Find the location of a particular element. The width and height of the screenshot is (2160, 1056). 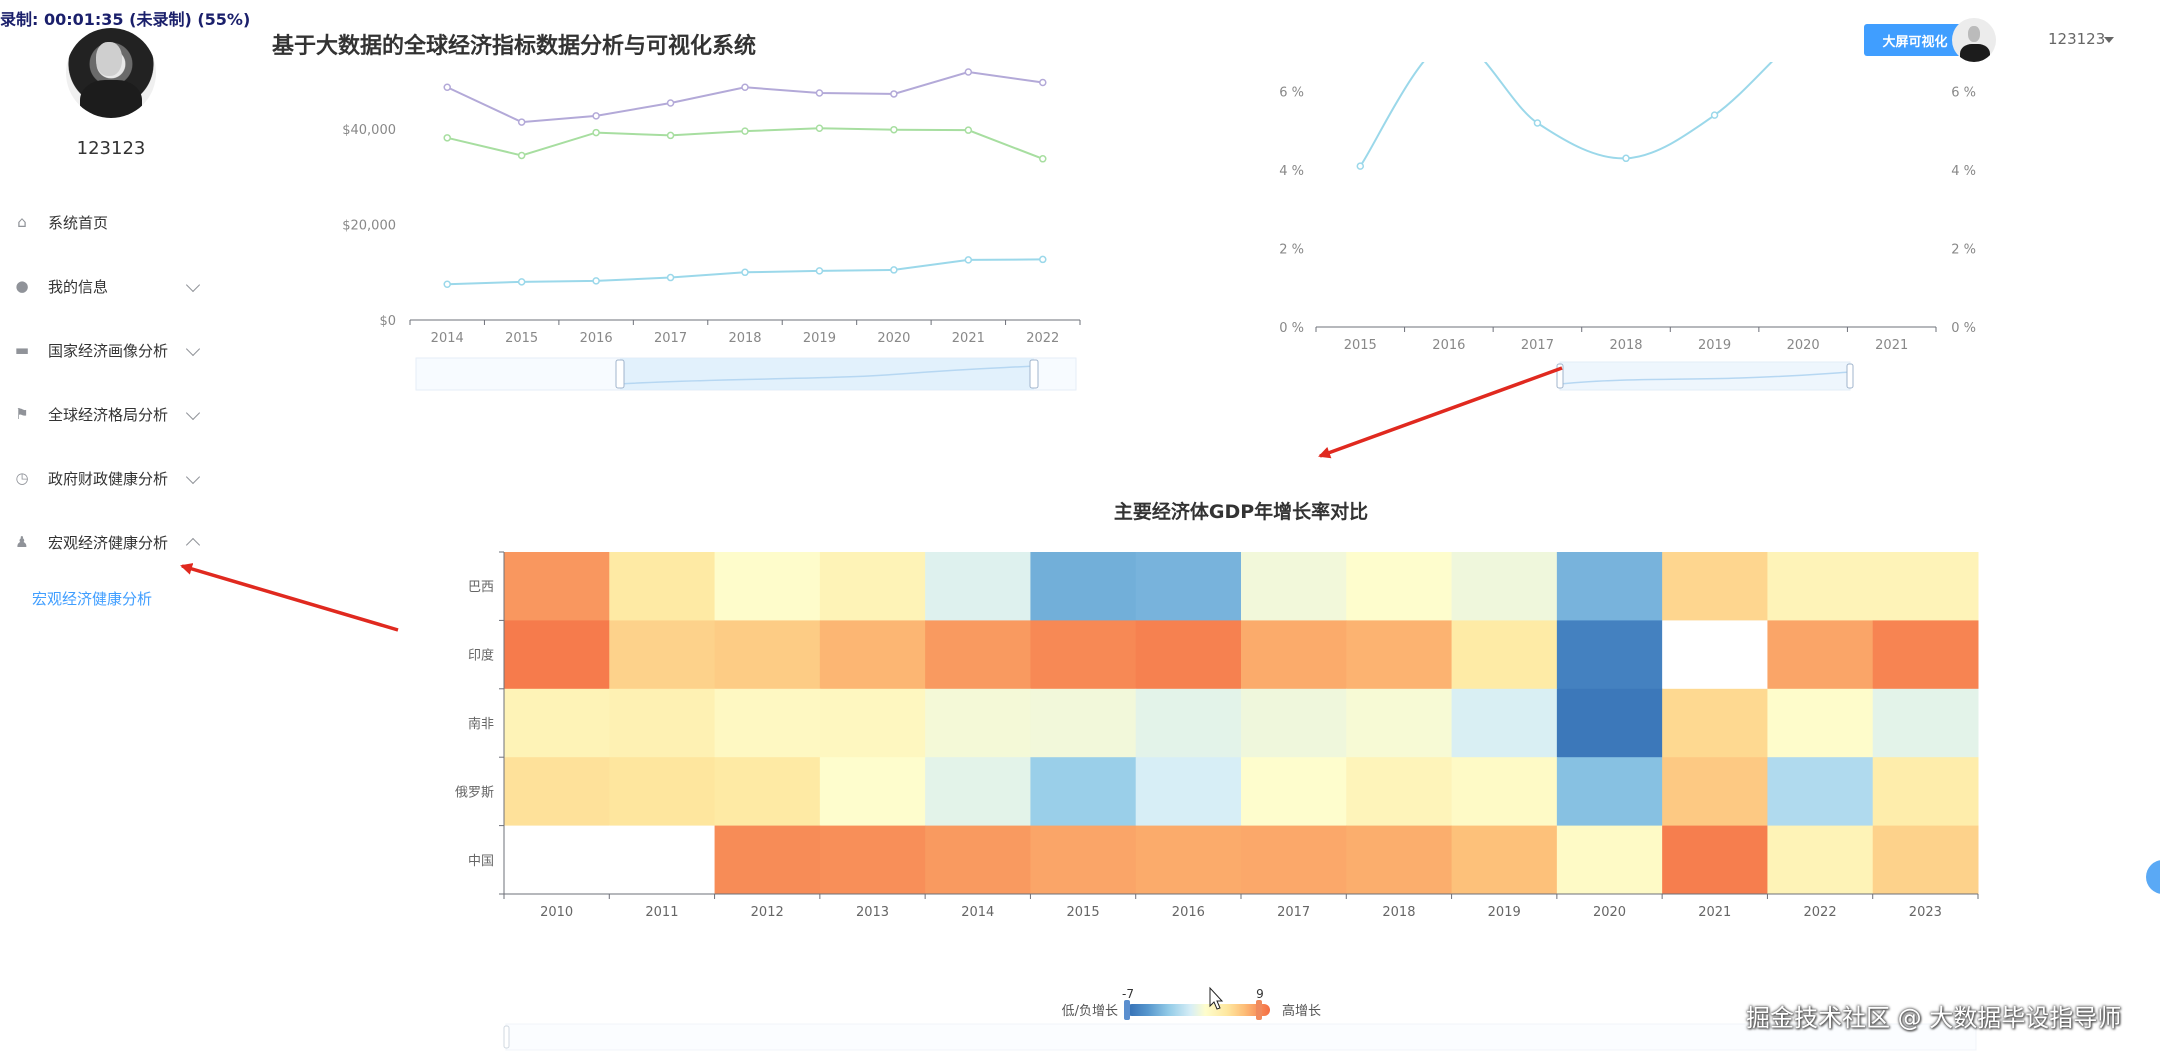

visual-map-low-label: 低/负增长 is located at coordinates (1090, 1011).